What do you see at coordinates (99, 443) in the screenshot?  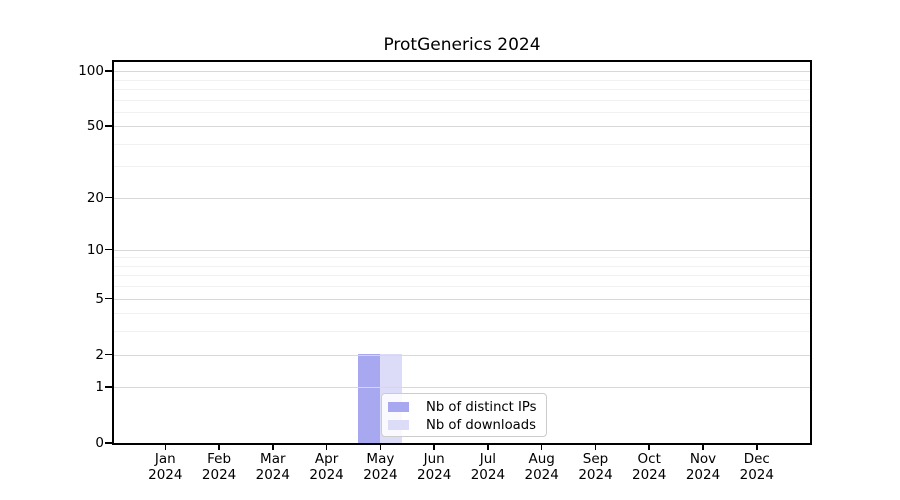 I see `y-tick-label: 0` at bounding box center [99, 443].